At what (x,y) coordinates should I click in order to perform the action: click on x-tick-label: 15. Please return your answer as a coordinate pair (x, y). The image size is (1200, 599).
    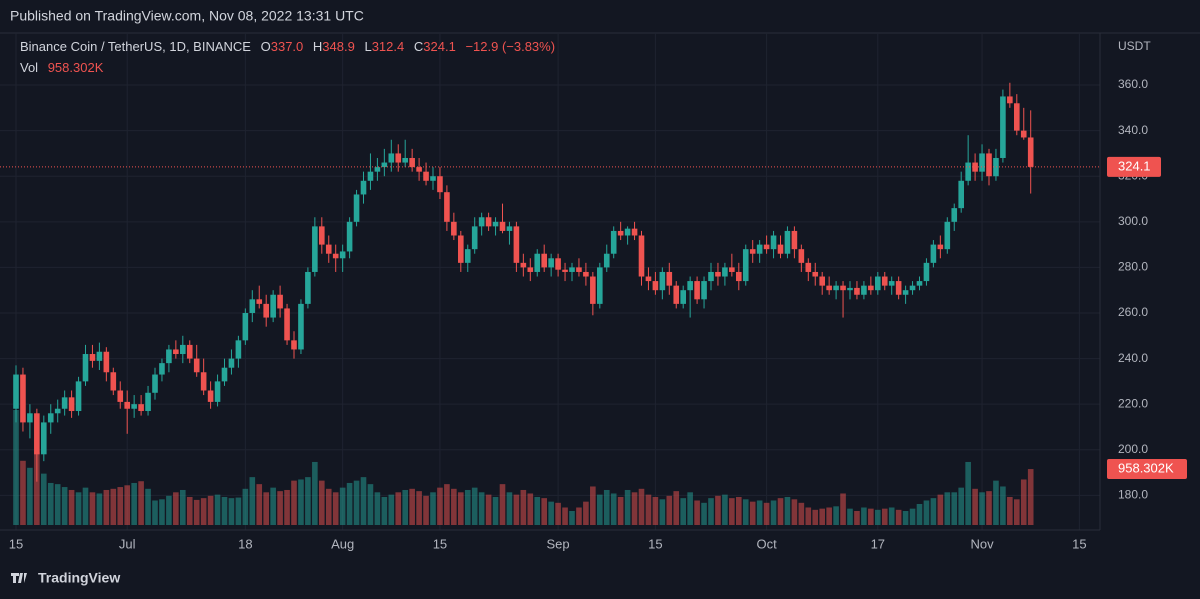
    Looking at the image, I should click on (440, 543).